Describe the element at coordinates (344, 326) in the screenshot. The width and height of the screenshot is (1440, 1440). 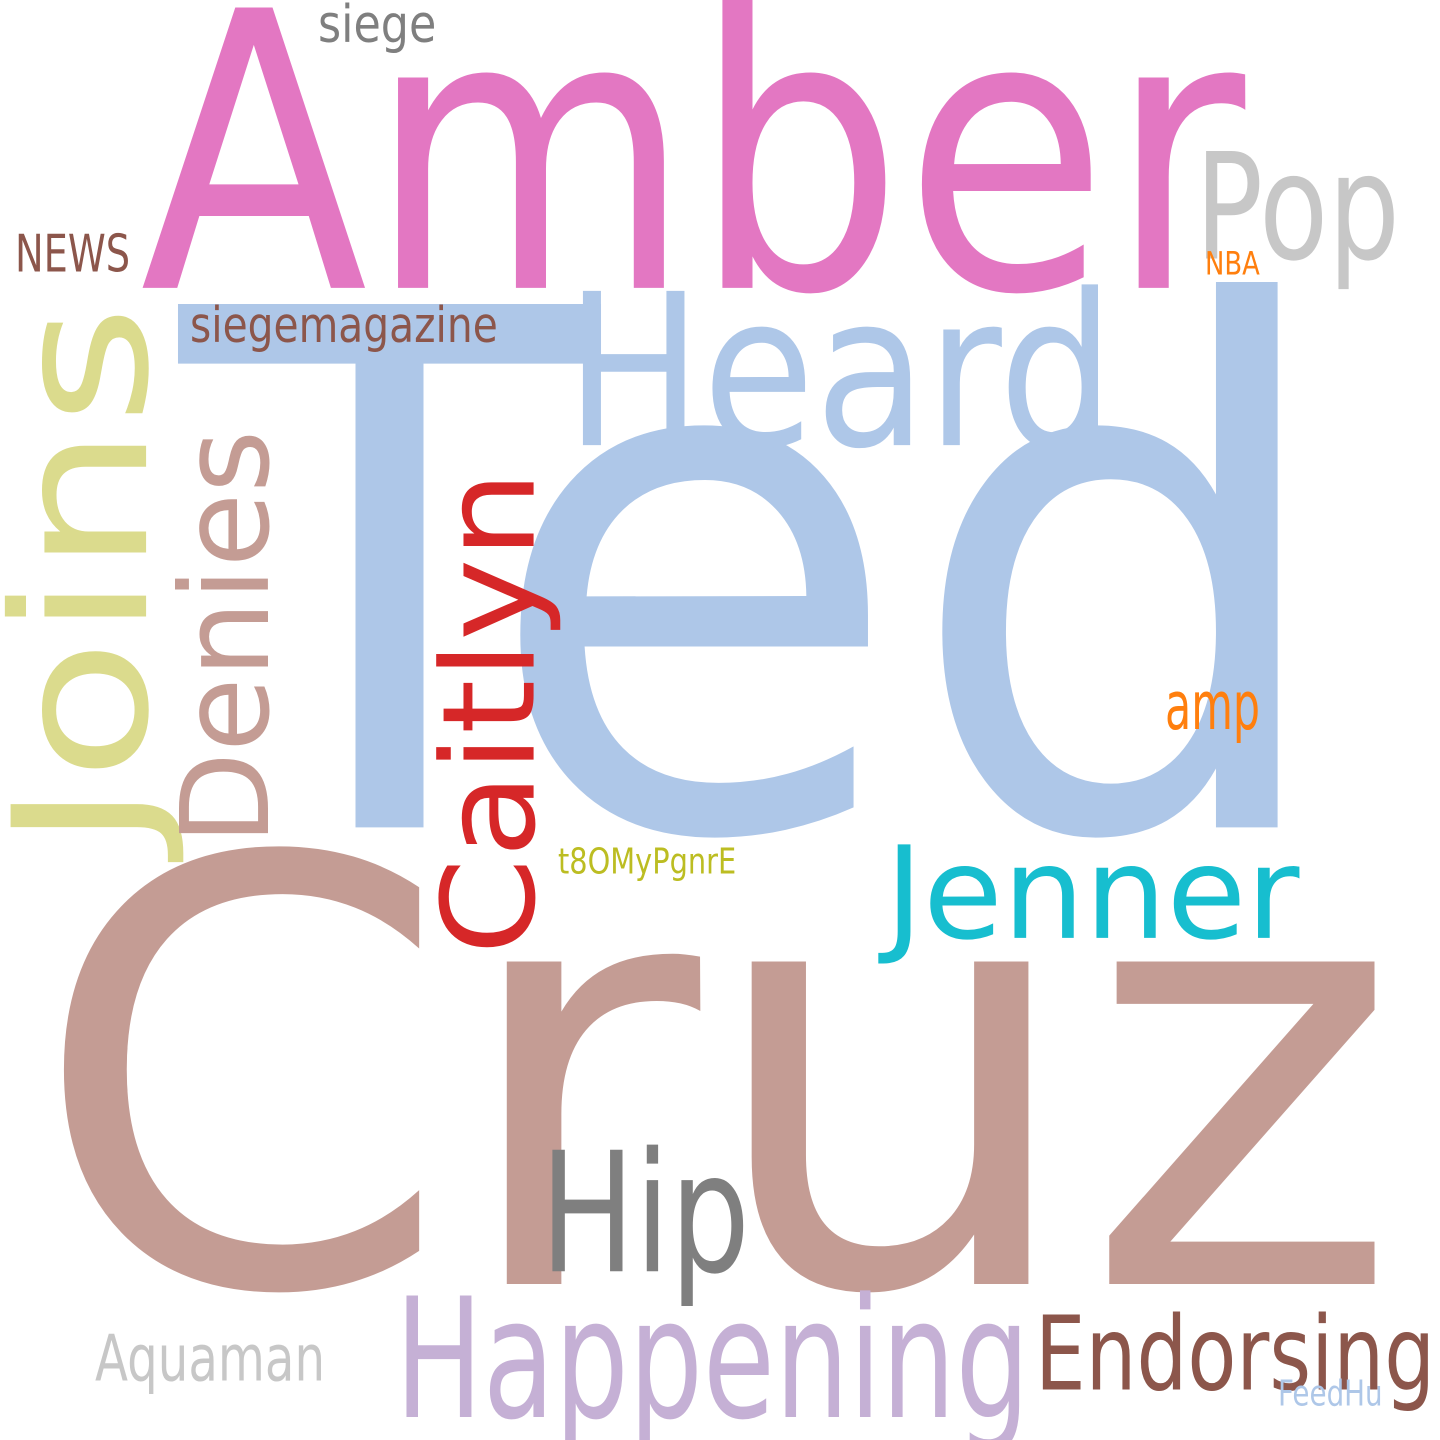
I see `word-siegemagazine: siegemagazine` at that location.